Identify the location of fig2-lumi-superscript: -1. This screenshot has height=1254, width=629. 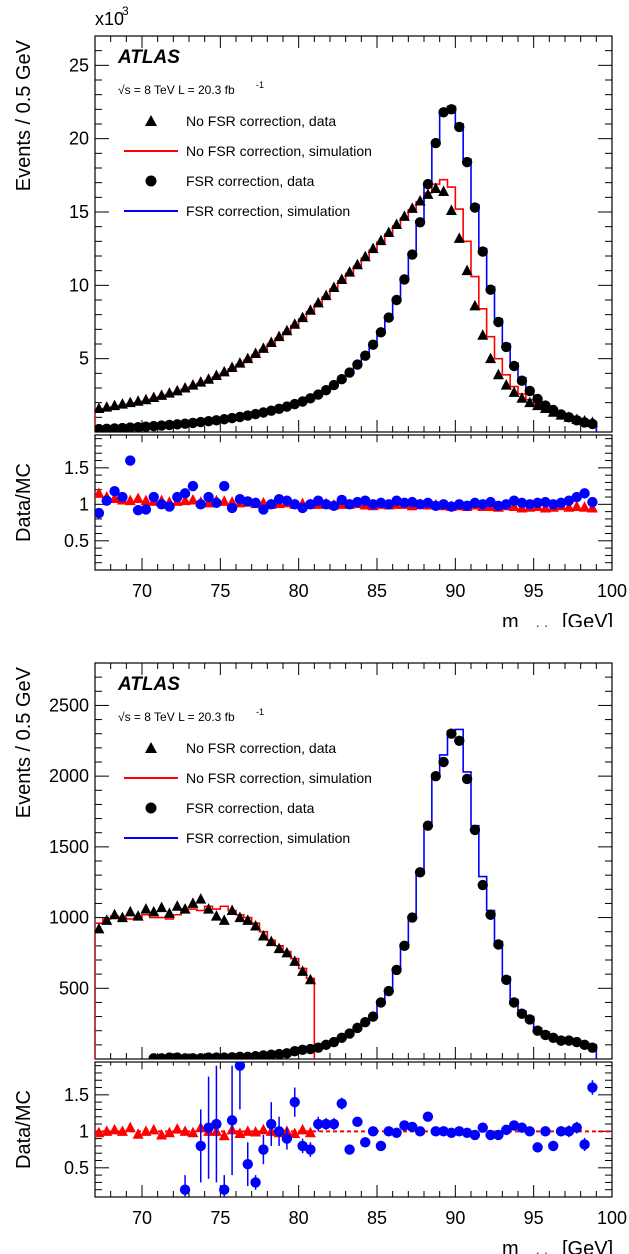
(260, 712).